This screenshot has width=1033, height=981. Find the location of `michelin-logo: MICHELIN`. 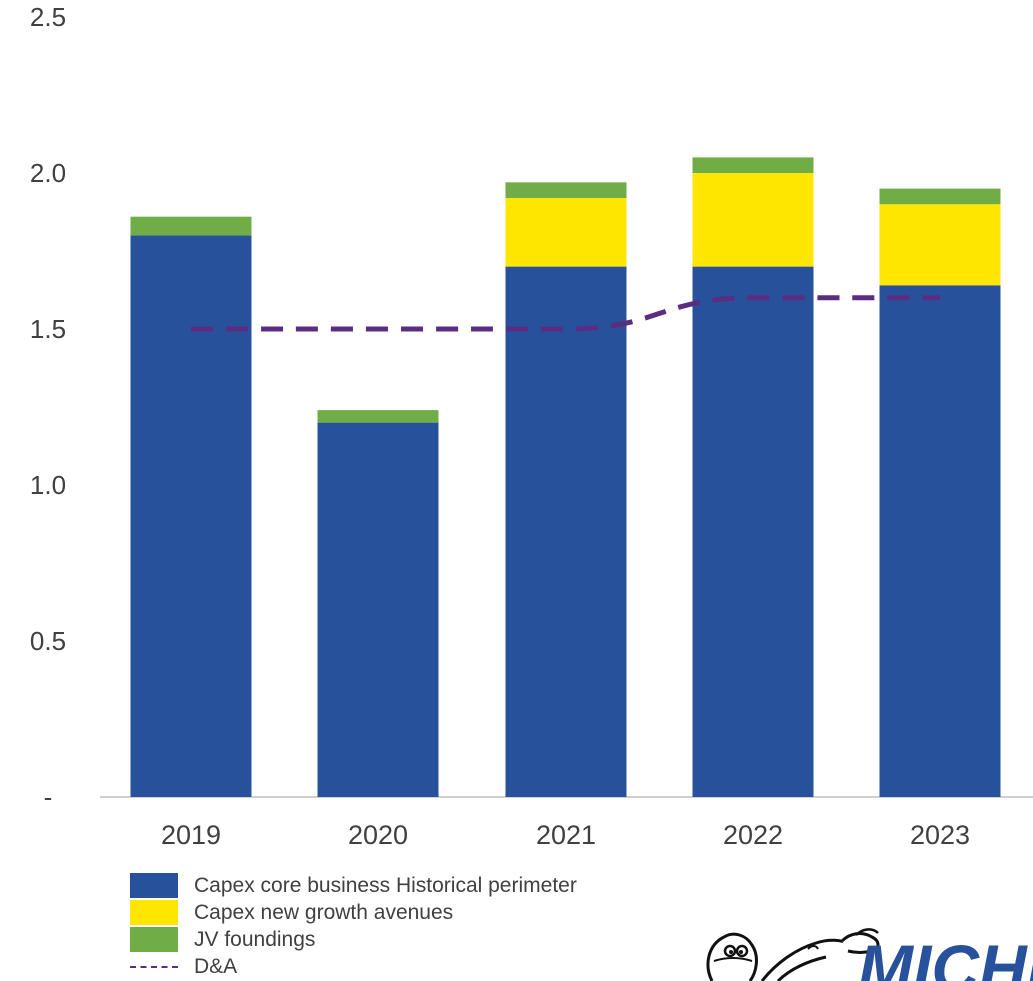

michelin-logo: MICHELIN is located at coordinates (861, 943).